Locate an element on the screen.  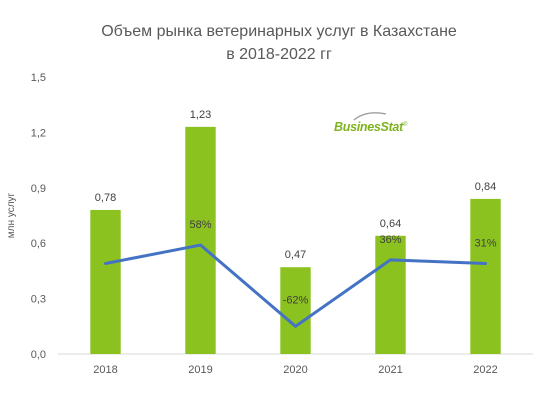
y-tick-label: 1,2 is located at coordinates (38, 133).